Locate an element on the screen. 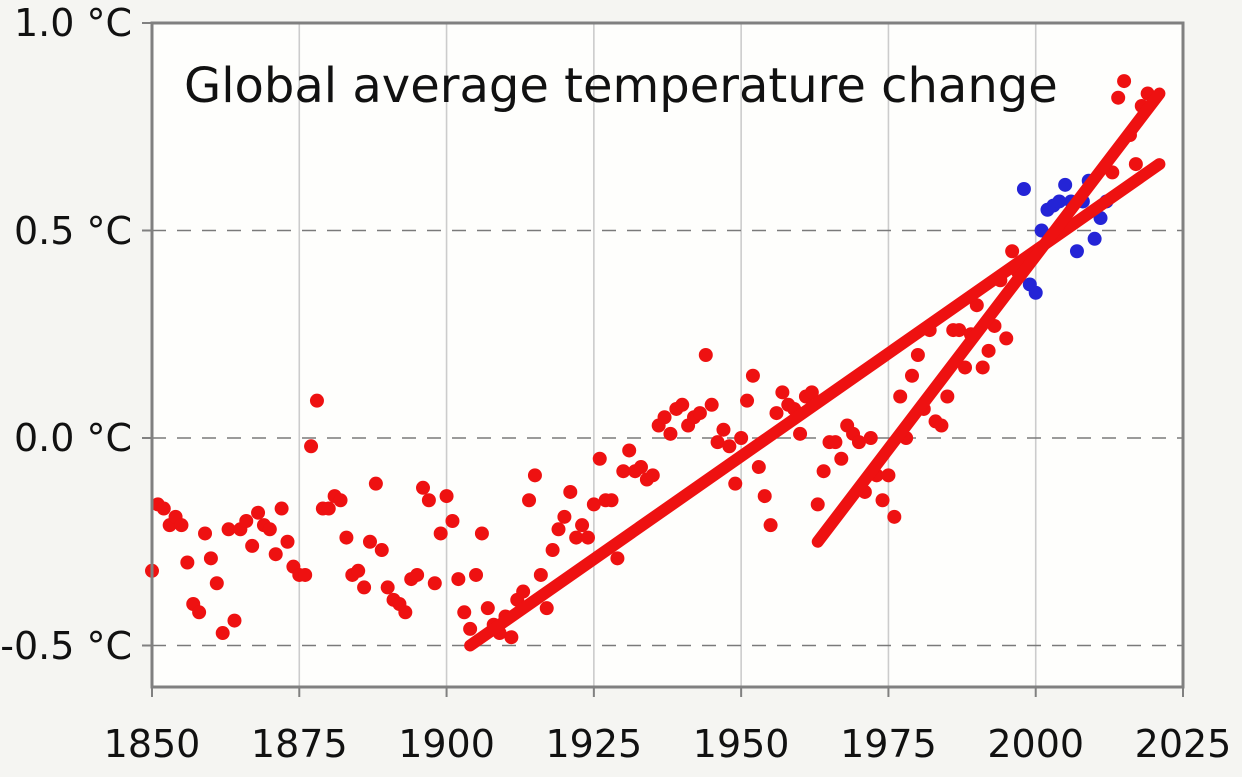  y-tick-label: 0.0 °C is located at coordinates (72, 438).